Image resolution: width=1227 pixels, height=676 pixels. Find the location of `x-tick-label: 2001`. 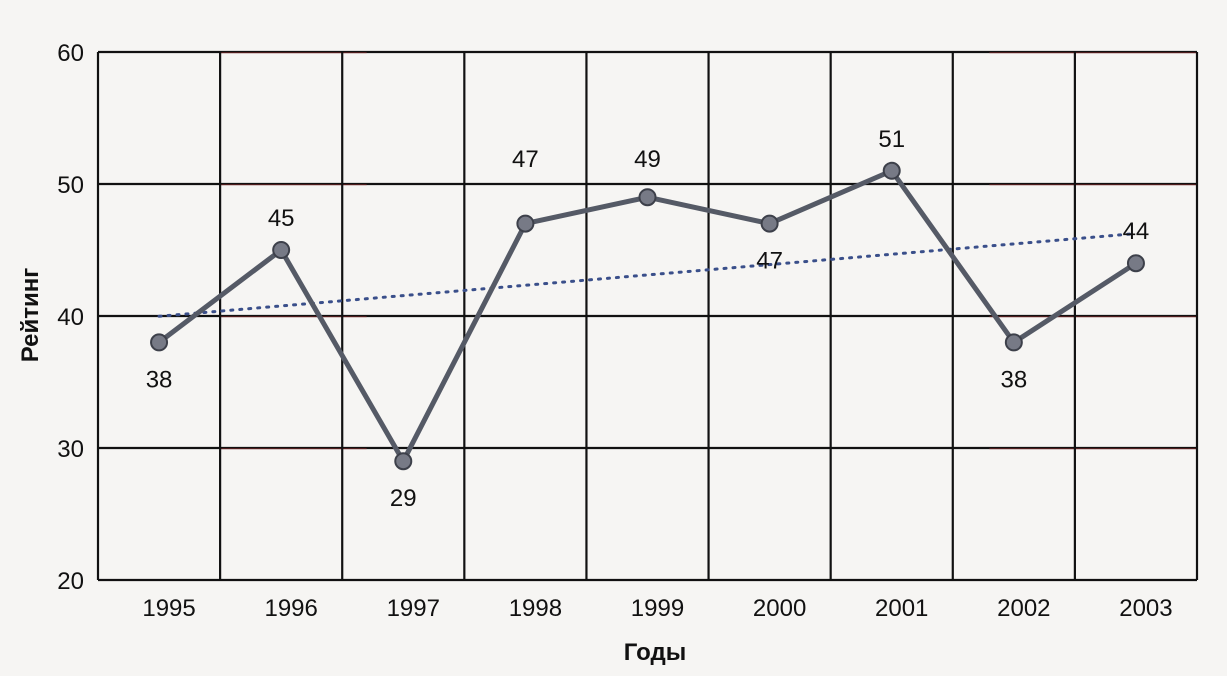

x-tick-label: 2001 is located at coordinates (901, 608).